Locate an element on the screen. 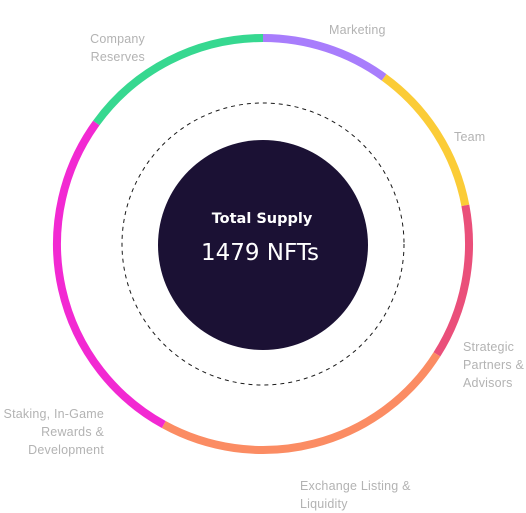  donut-slice-marketing is located at coordinates (324, 57).